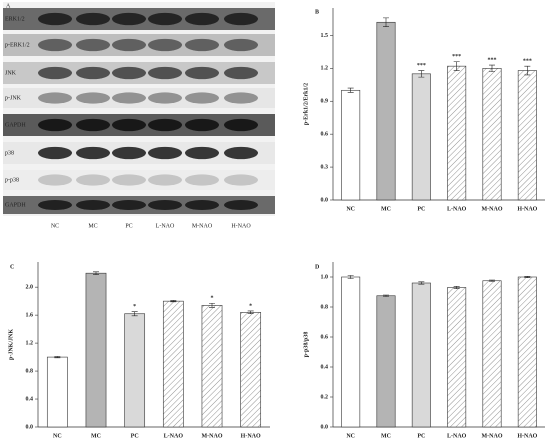 The image size is (550, 442). I want to click on blot-row-label: p-p38, so click(12, 180).